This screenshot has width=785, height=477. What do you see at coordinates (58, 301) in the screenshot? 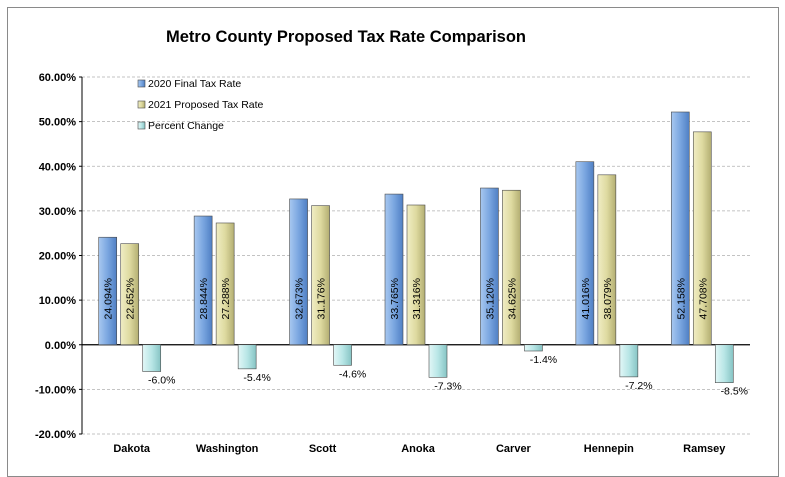
I see `y-tick-label: 10.00%` at bounding box center [58, 301].